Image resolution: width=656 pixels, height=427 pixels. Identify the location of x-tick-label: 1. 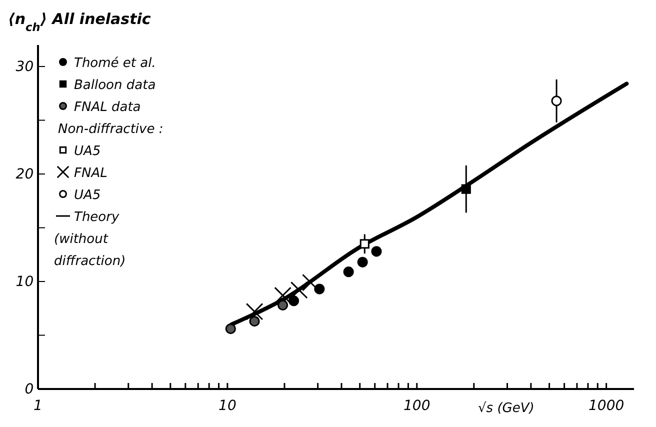
(38, 406).